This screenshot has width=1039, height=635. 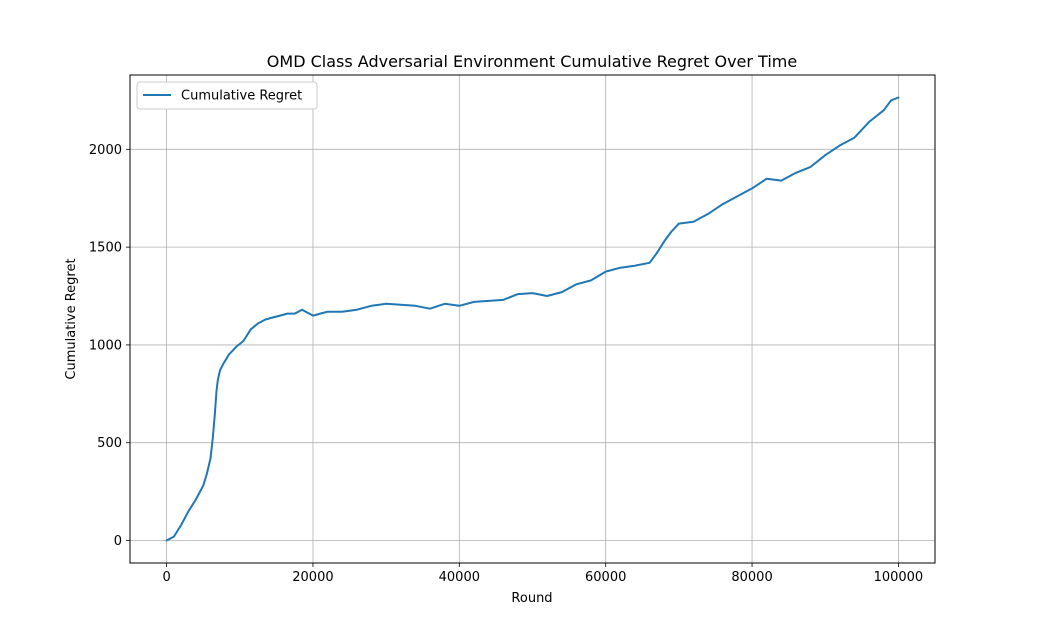 I want to click on x-tick-label: 40000, so click(x=459, y=577).